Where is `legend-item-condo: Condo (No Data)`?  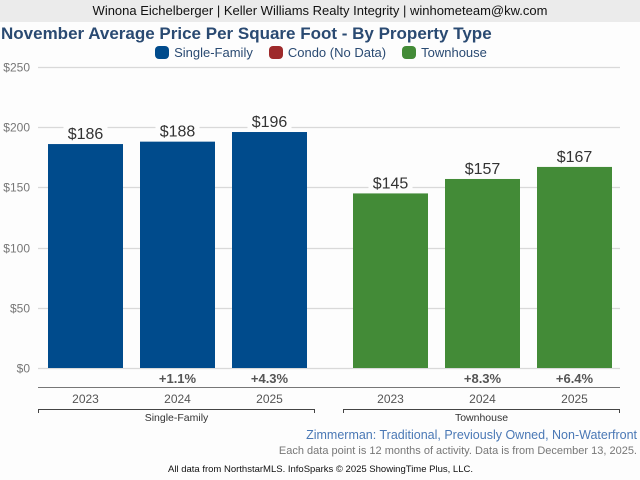 legend-item-condo: Condo (No Data) is located at coordinates (326, 52).